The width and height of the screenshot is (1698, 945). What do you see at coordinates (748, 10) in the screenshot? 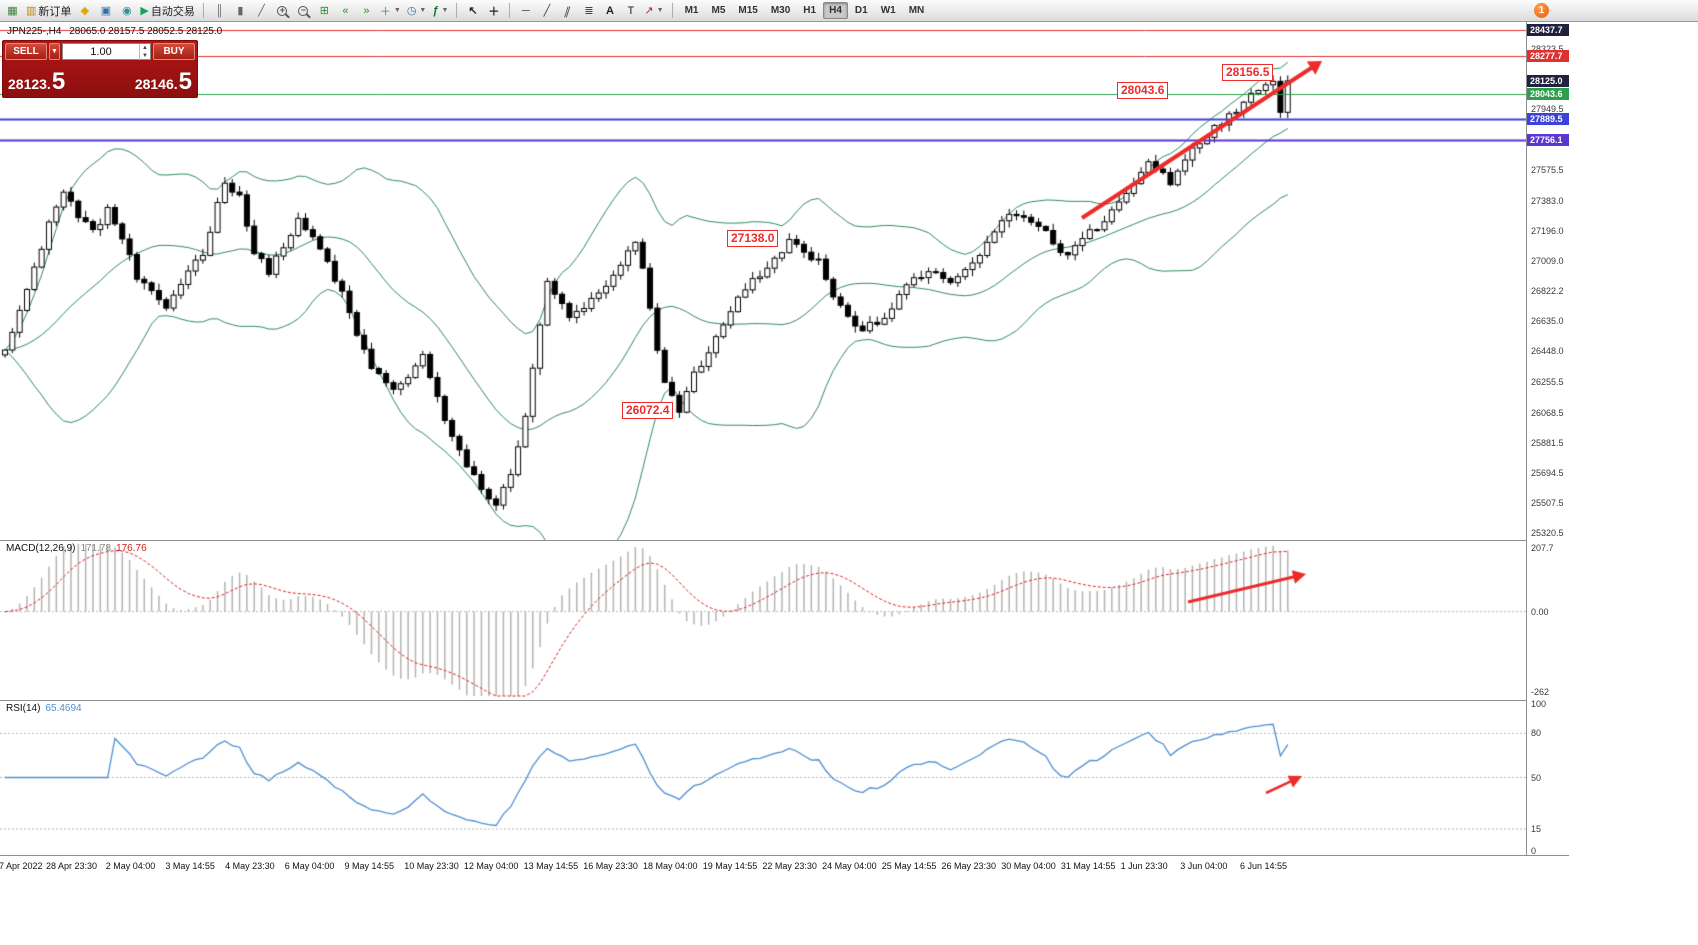
I see `timeframe-m15: M15` at bounding box center [748, 10].